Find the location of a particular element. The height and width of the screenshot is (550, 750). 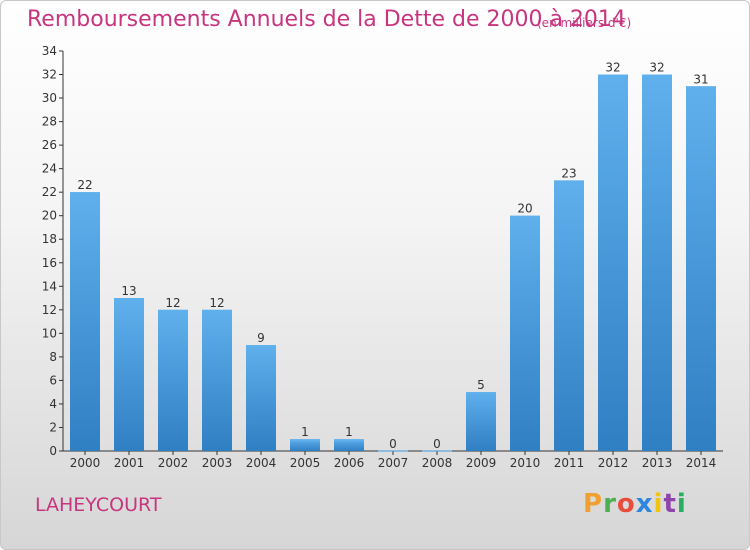

y-tick-label: 8 is located at coordinates (53, 357).